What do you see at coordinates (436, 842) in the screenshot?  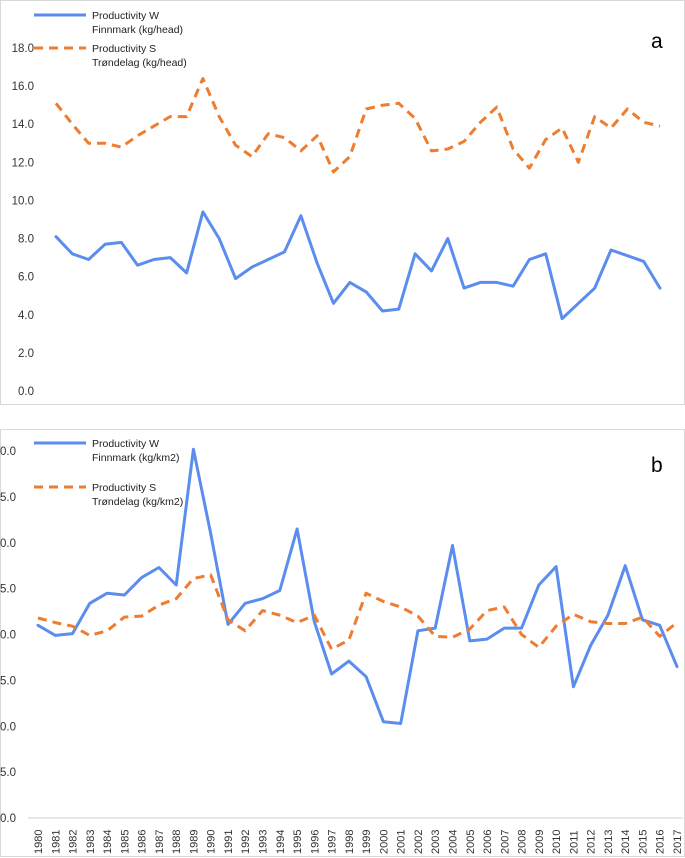 I see `panel-b-xtick: 2003` at bounding box center [436, 842].